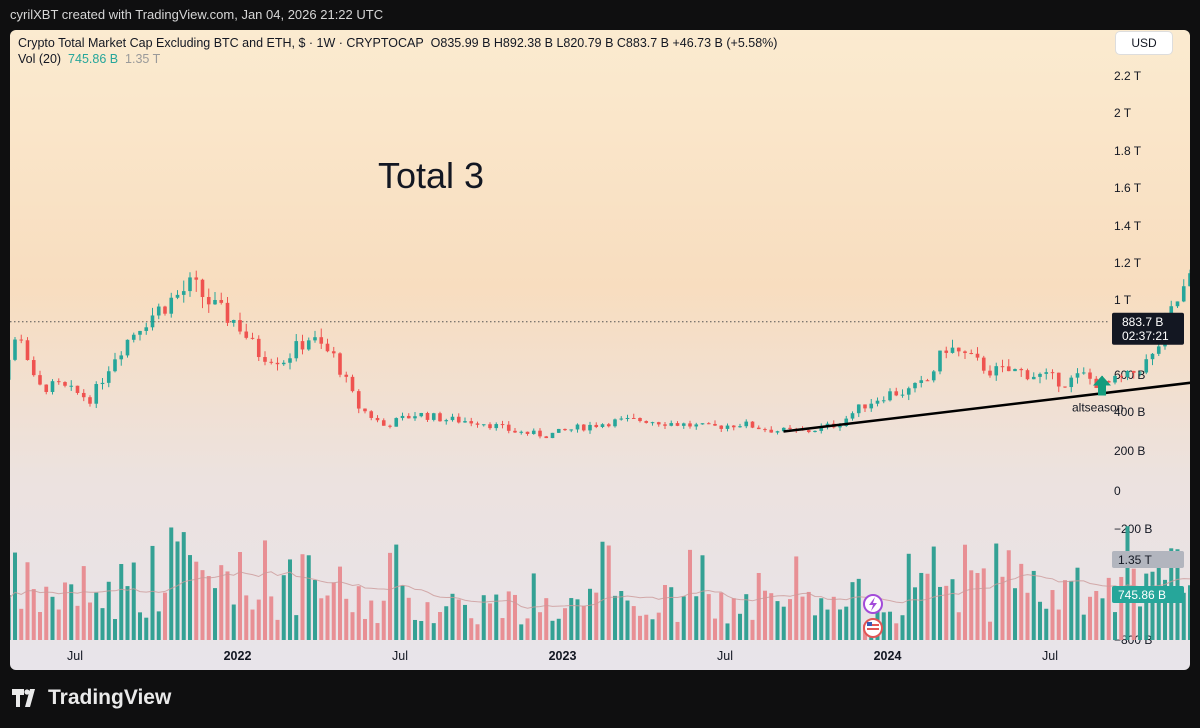 The image size is (1200, 728). I want to click on last-price-badge, so click(1148, 328).